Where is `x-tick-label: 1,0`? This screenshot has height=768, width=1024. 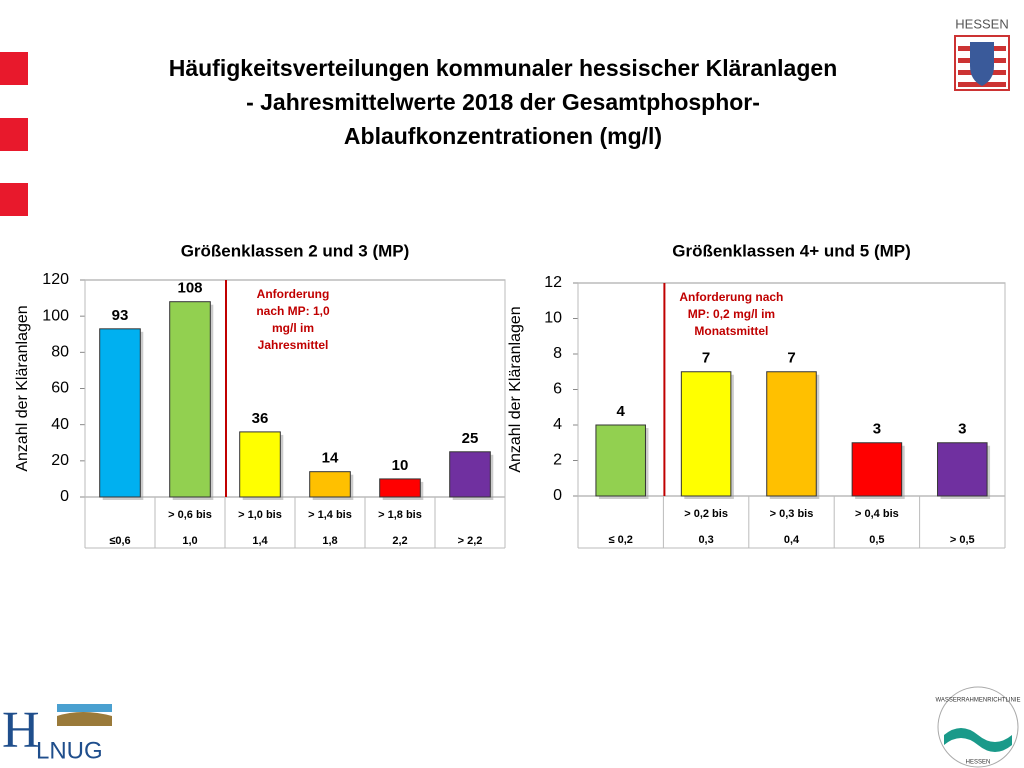 x-tick-label: 1,0 is located at coordinates (189, 541).